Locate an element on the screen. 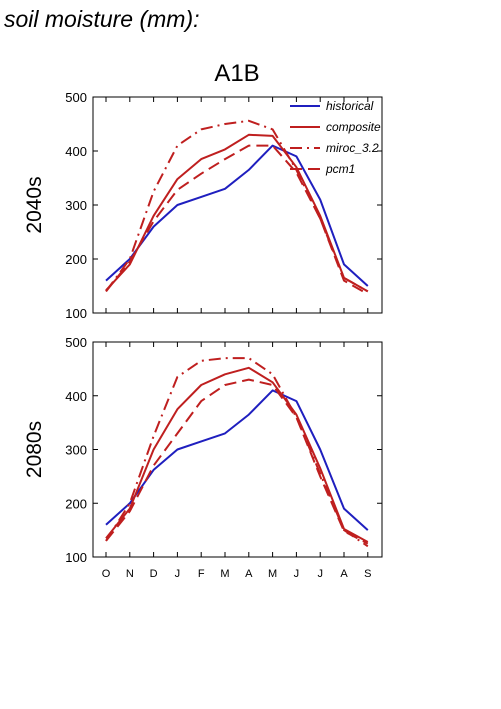 The image size is (501, 709). figure-title: soil moisture (mm): is located at coordinates (102, 19).